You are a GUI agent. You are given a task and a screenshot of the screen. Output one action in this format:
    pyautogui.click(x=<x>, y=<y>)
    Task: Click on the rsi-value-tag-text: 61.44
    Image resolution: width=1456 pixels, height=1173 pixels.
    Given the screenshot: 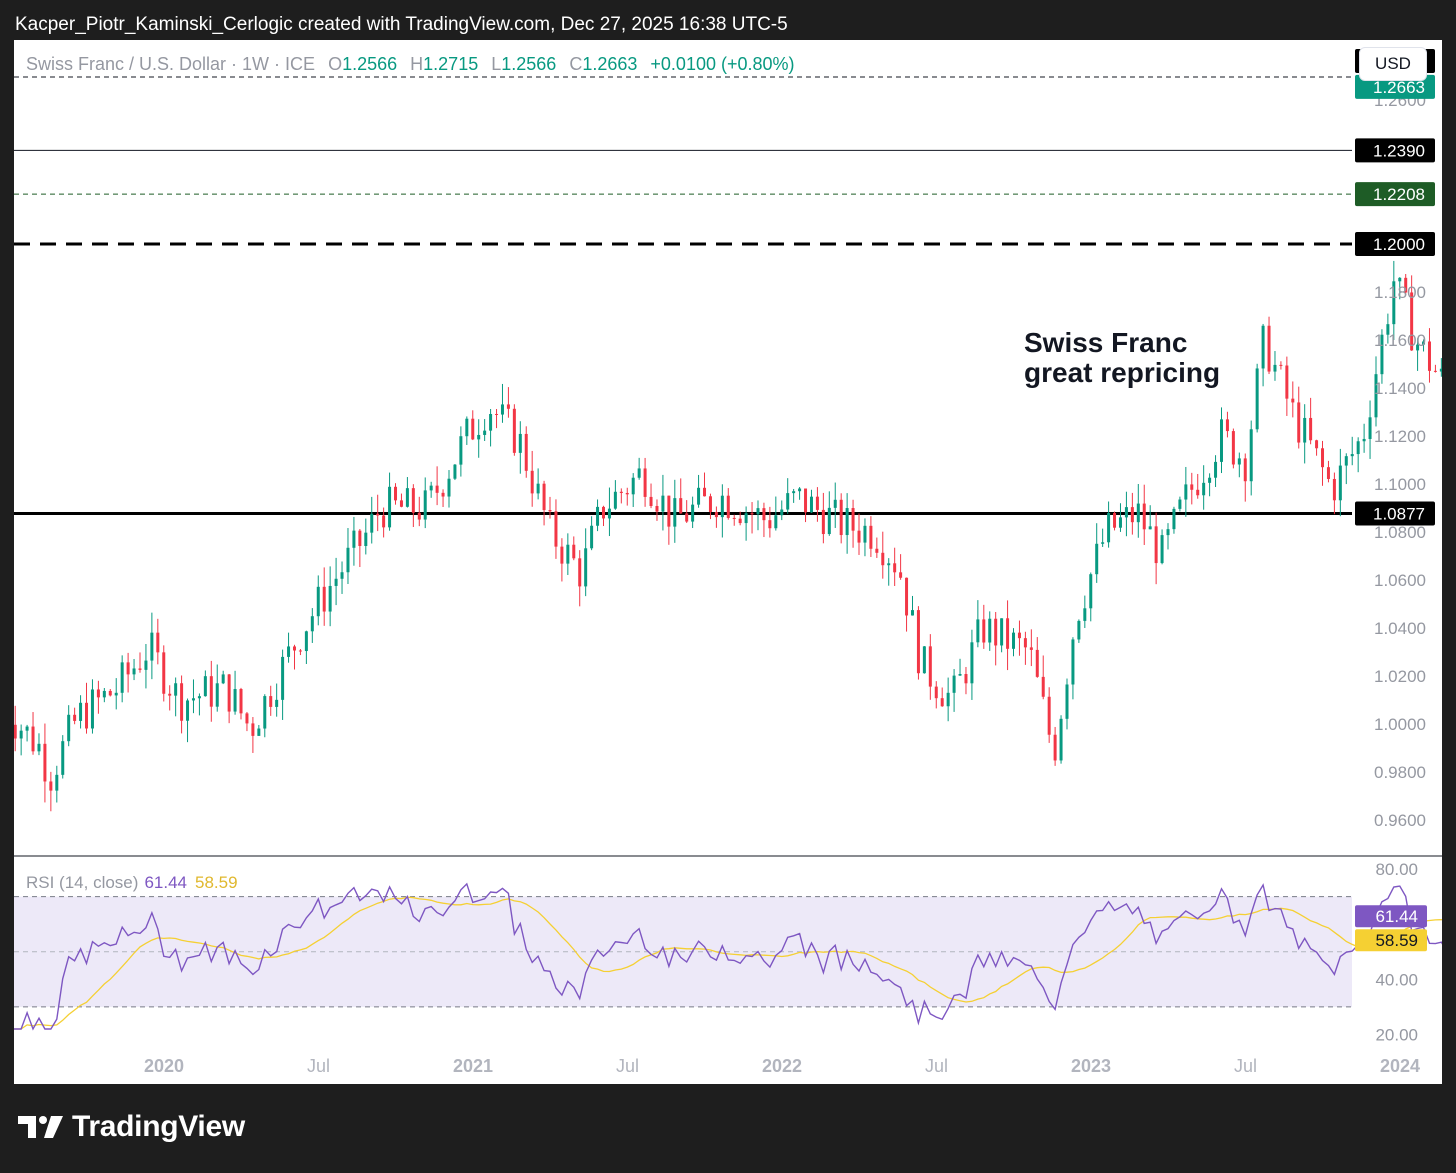 What is the action you would take?
    pyautogui.click(x=1396, y=916)
    